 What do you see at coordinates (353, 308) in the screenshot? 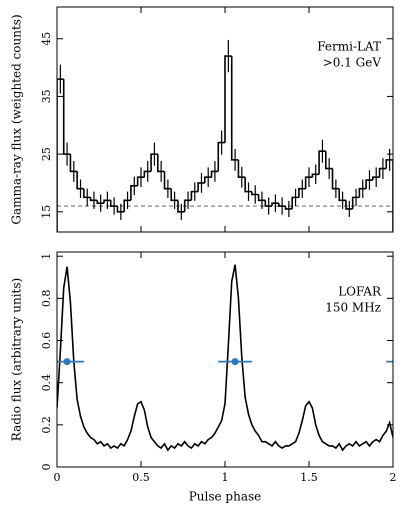
I see `annotation: 150 MHz` at bounding box center [353, 308].